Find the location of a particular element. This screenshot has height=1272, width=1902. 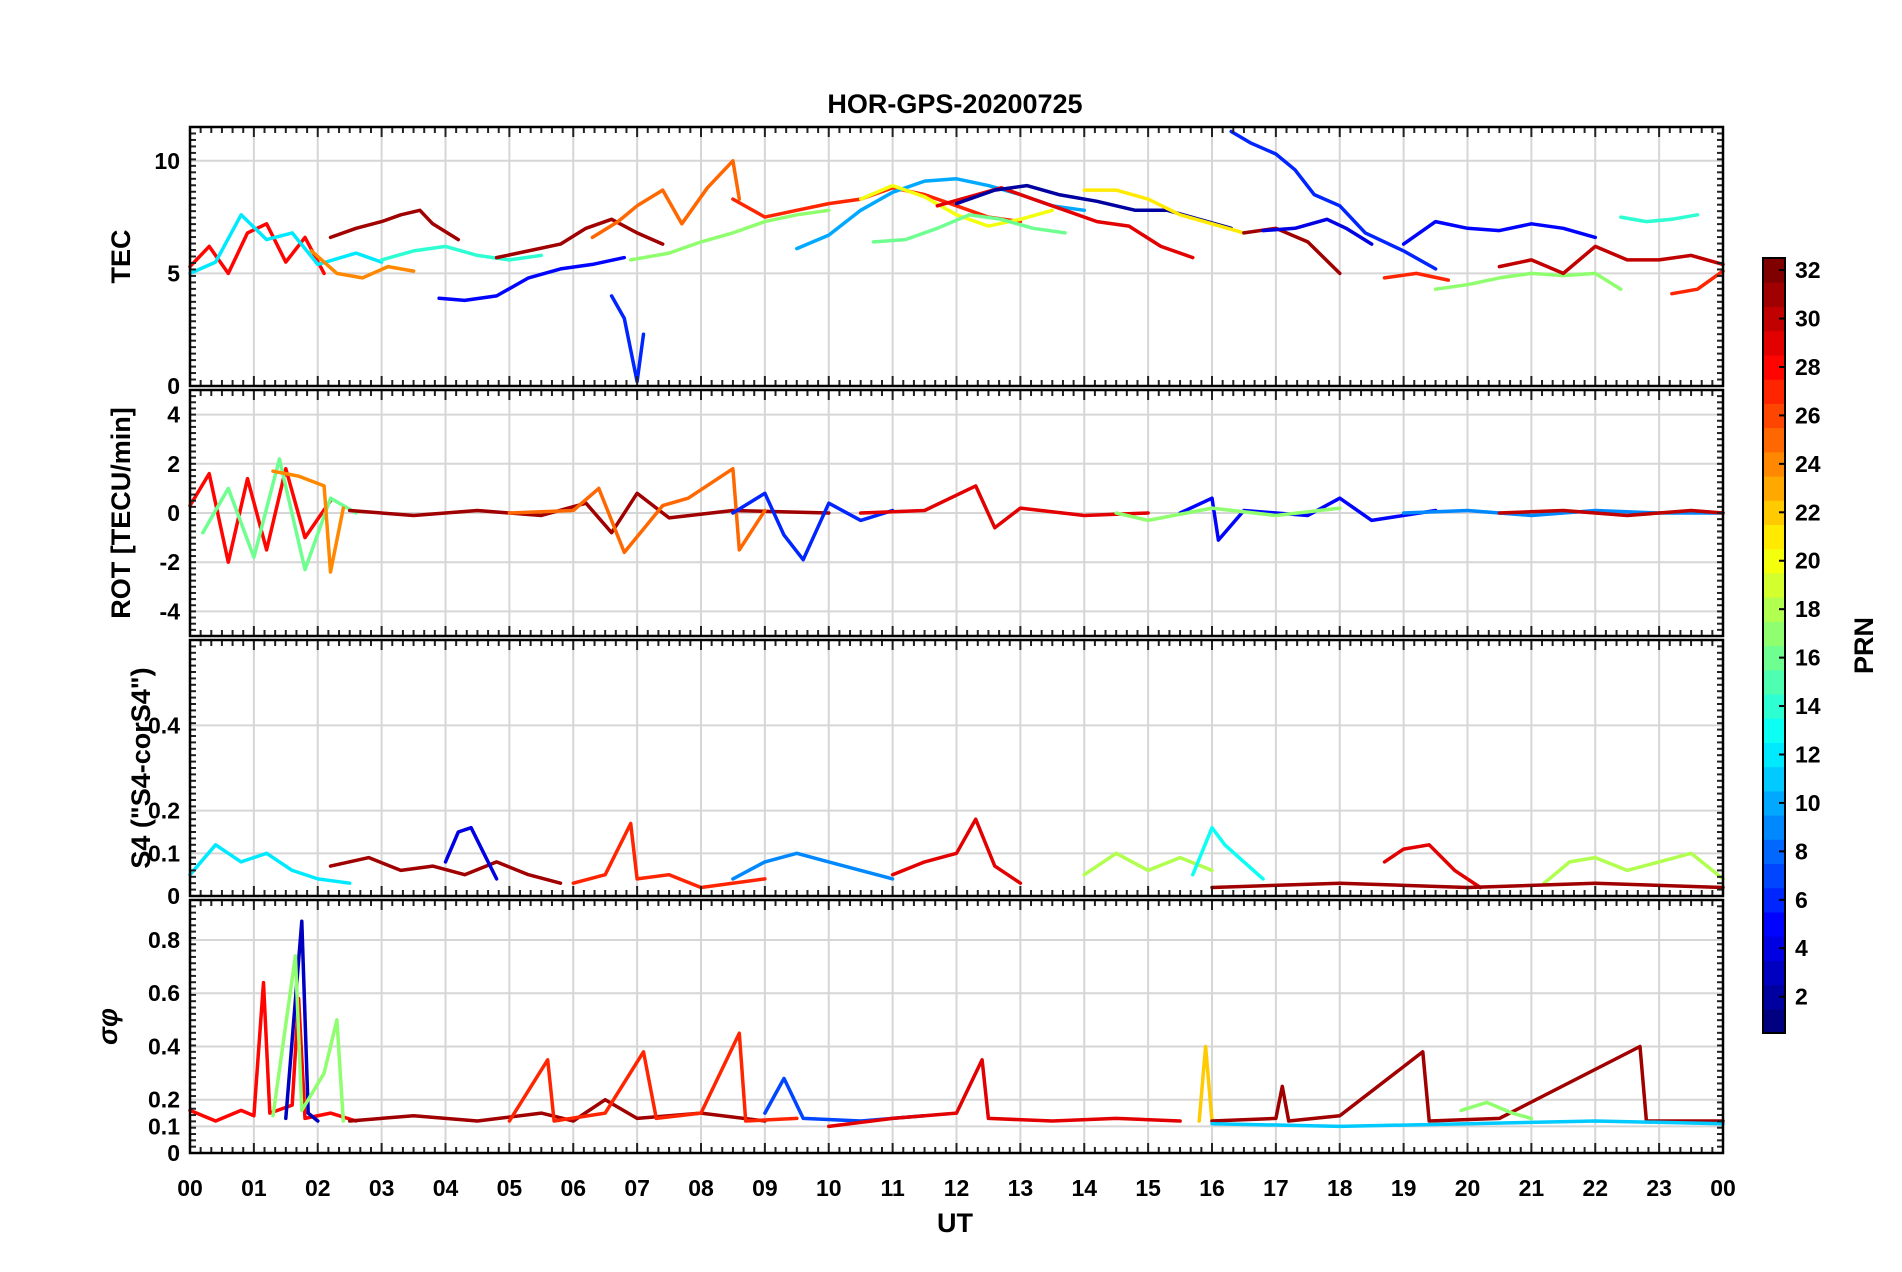

y-tick-label: 0.1 is located at coordinates (164, 853).